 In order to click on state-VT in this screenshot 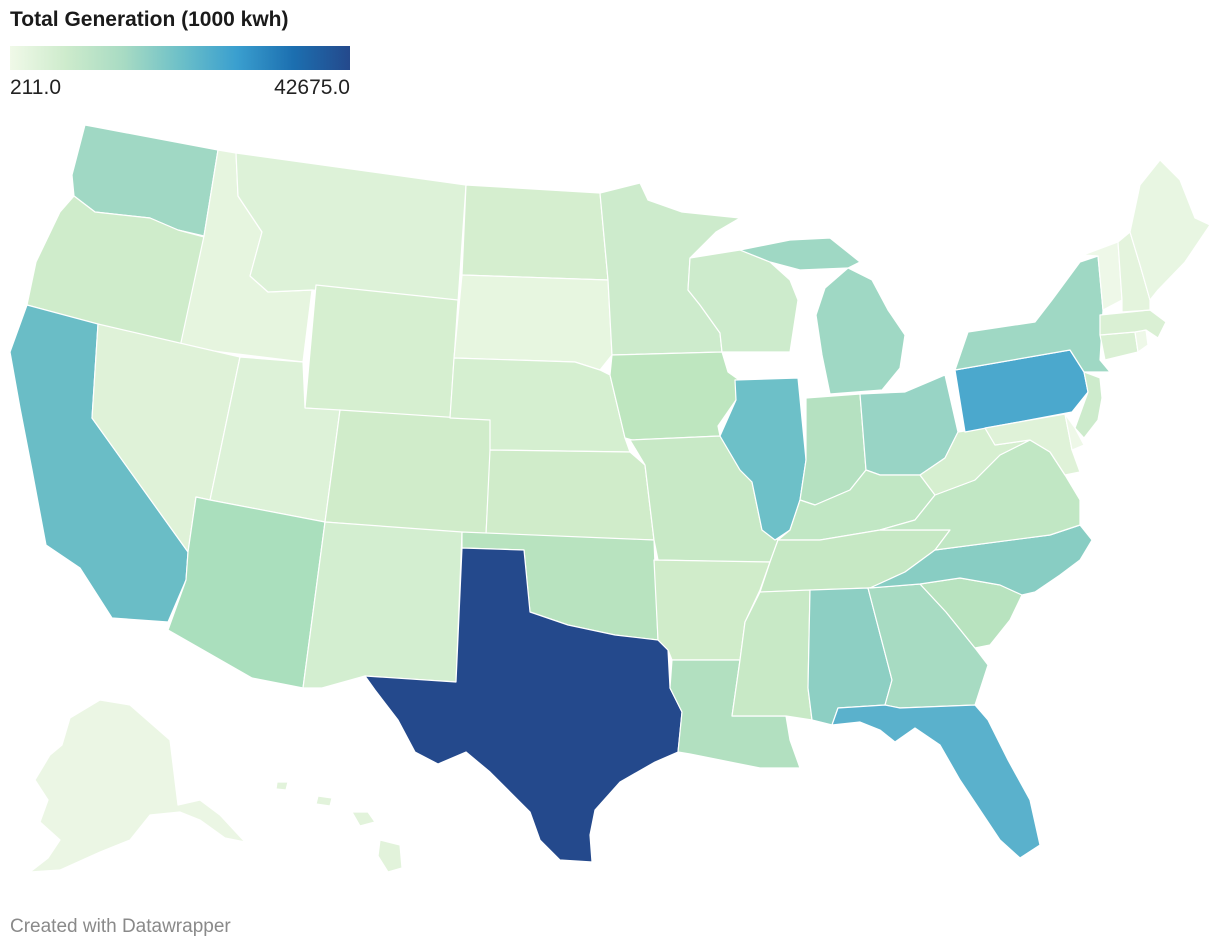, I will do `click(1102, 276)`.